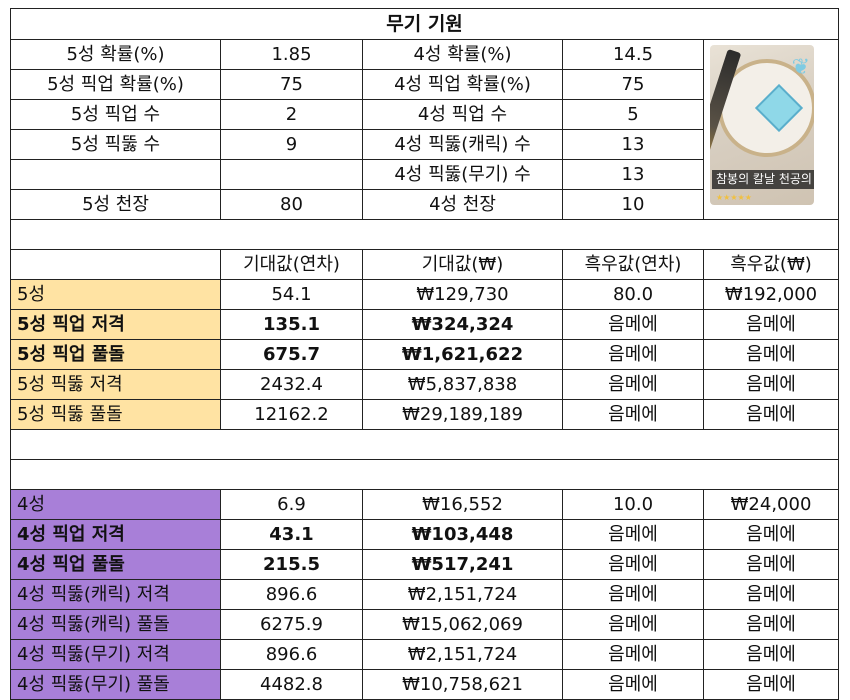 The height and width of the screenshot is (700, 850). I want to click on summary-label-4star: 4성 확률(%), so click(462, 54).